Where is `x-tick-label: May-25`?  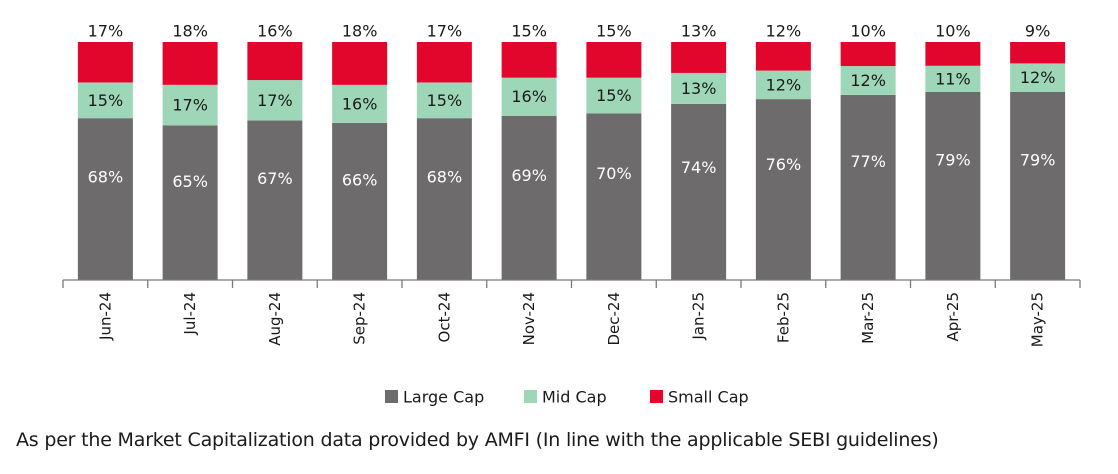
x-tick-label: May-25 is located at coordinates (1038, 319).